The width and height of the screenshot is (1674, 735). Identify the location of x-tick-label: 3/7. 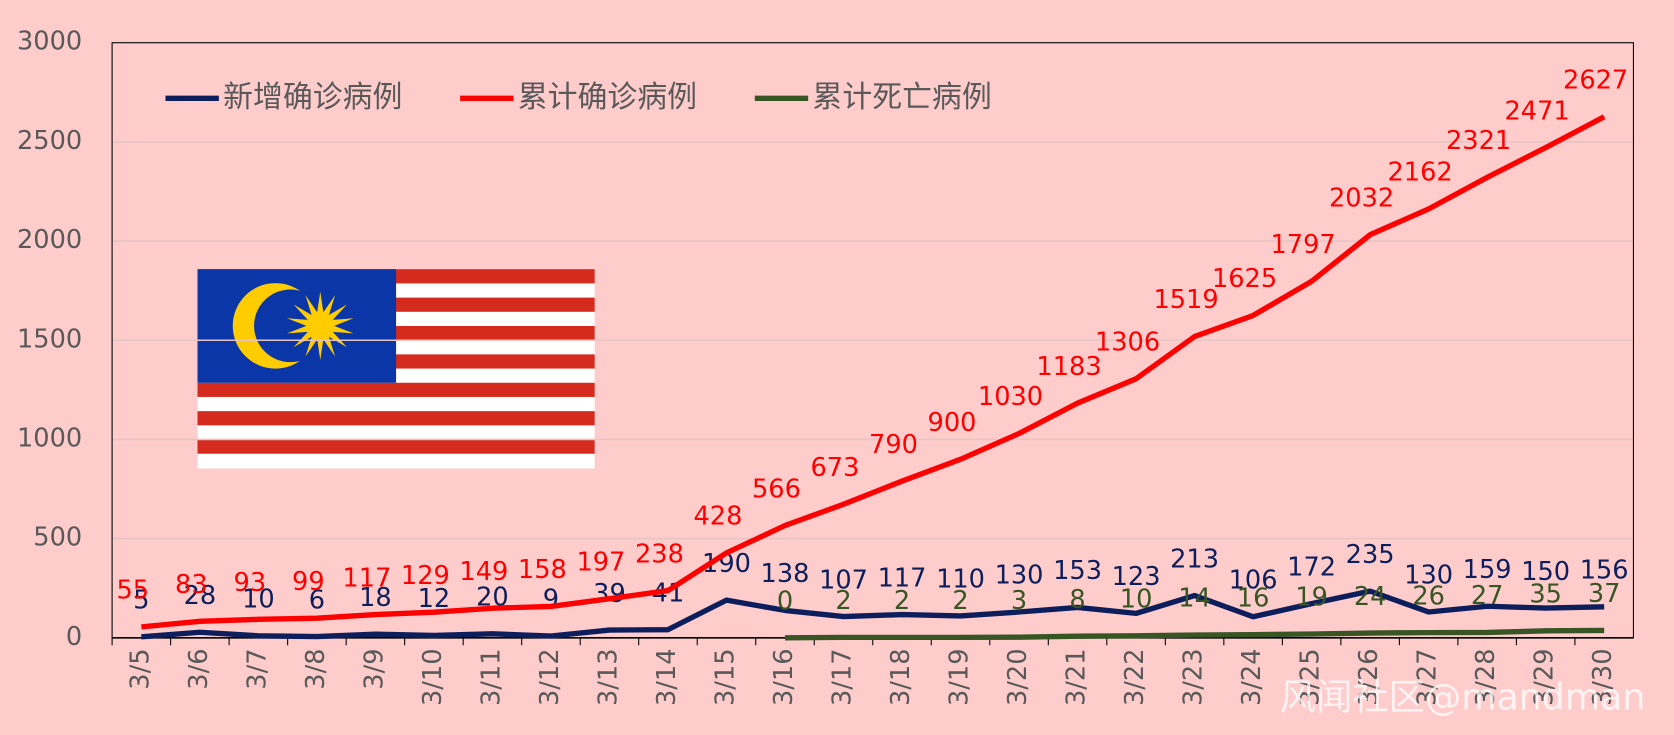
(257, 668).